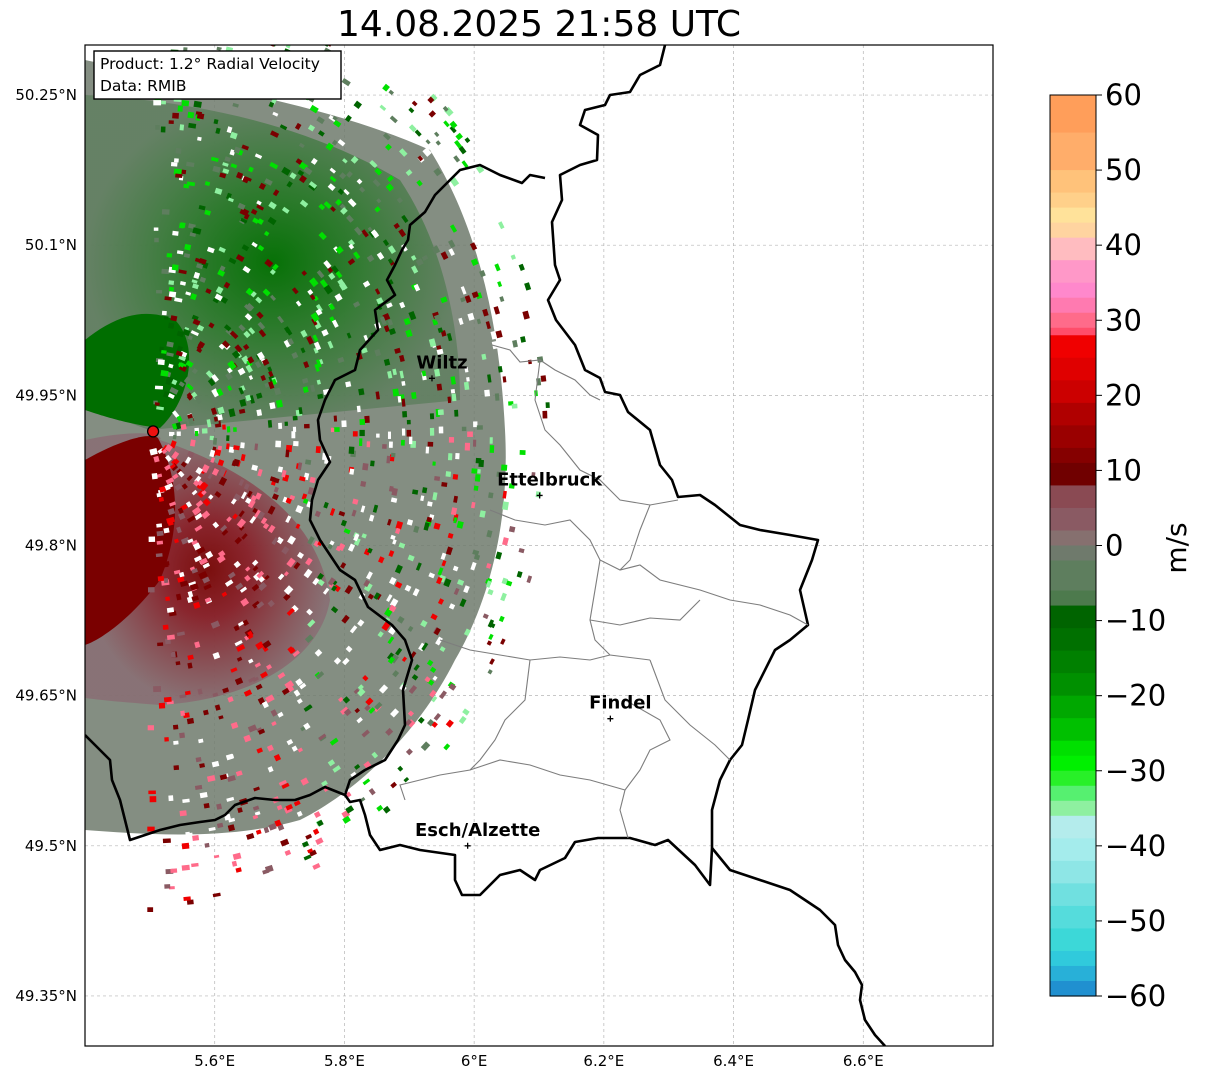  Describe the element at coordinates (130, 540) in the screenshot. I see `velocity-core-red` at that location.